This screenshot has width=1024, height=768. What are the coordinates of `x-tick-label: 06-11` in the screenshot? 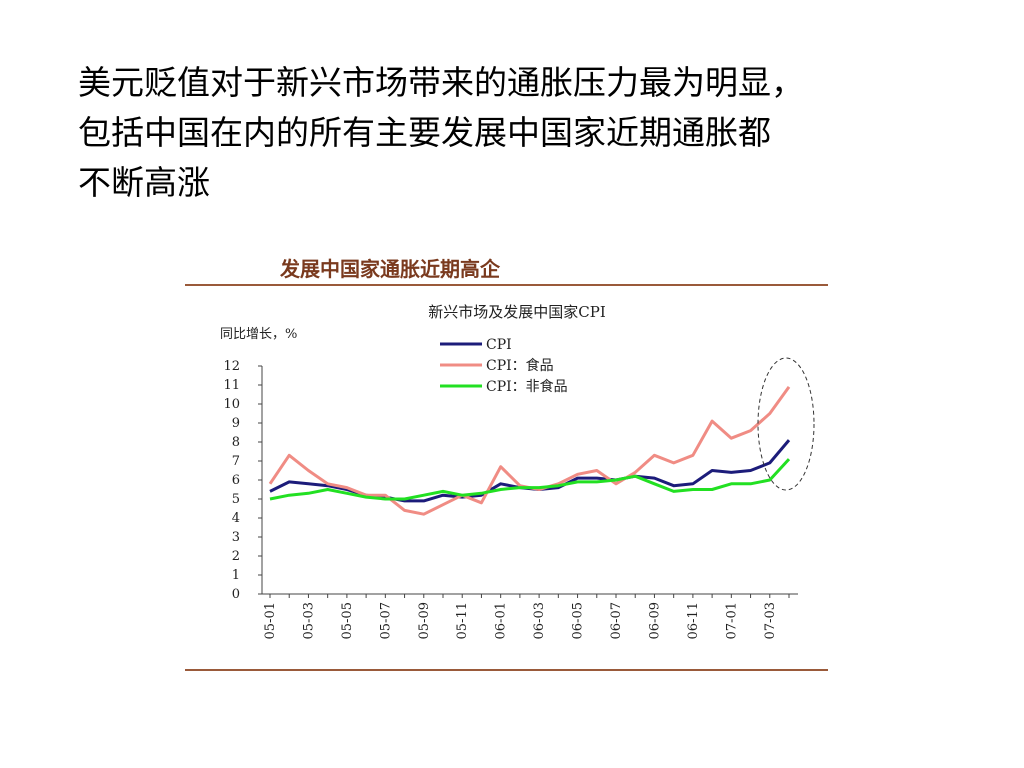 It's located at (693, 620).